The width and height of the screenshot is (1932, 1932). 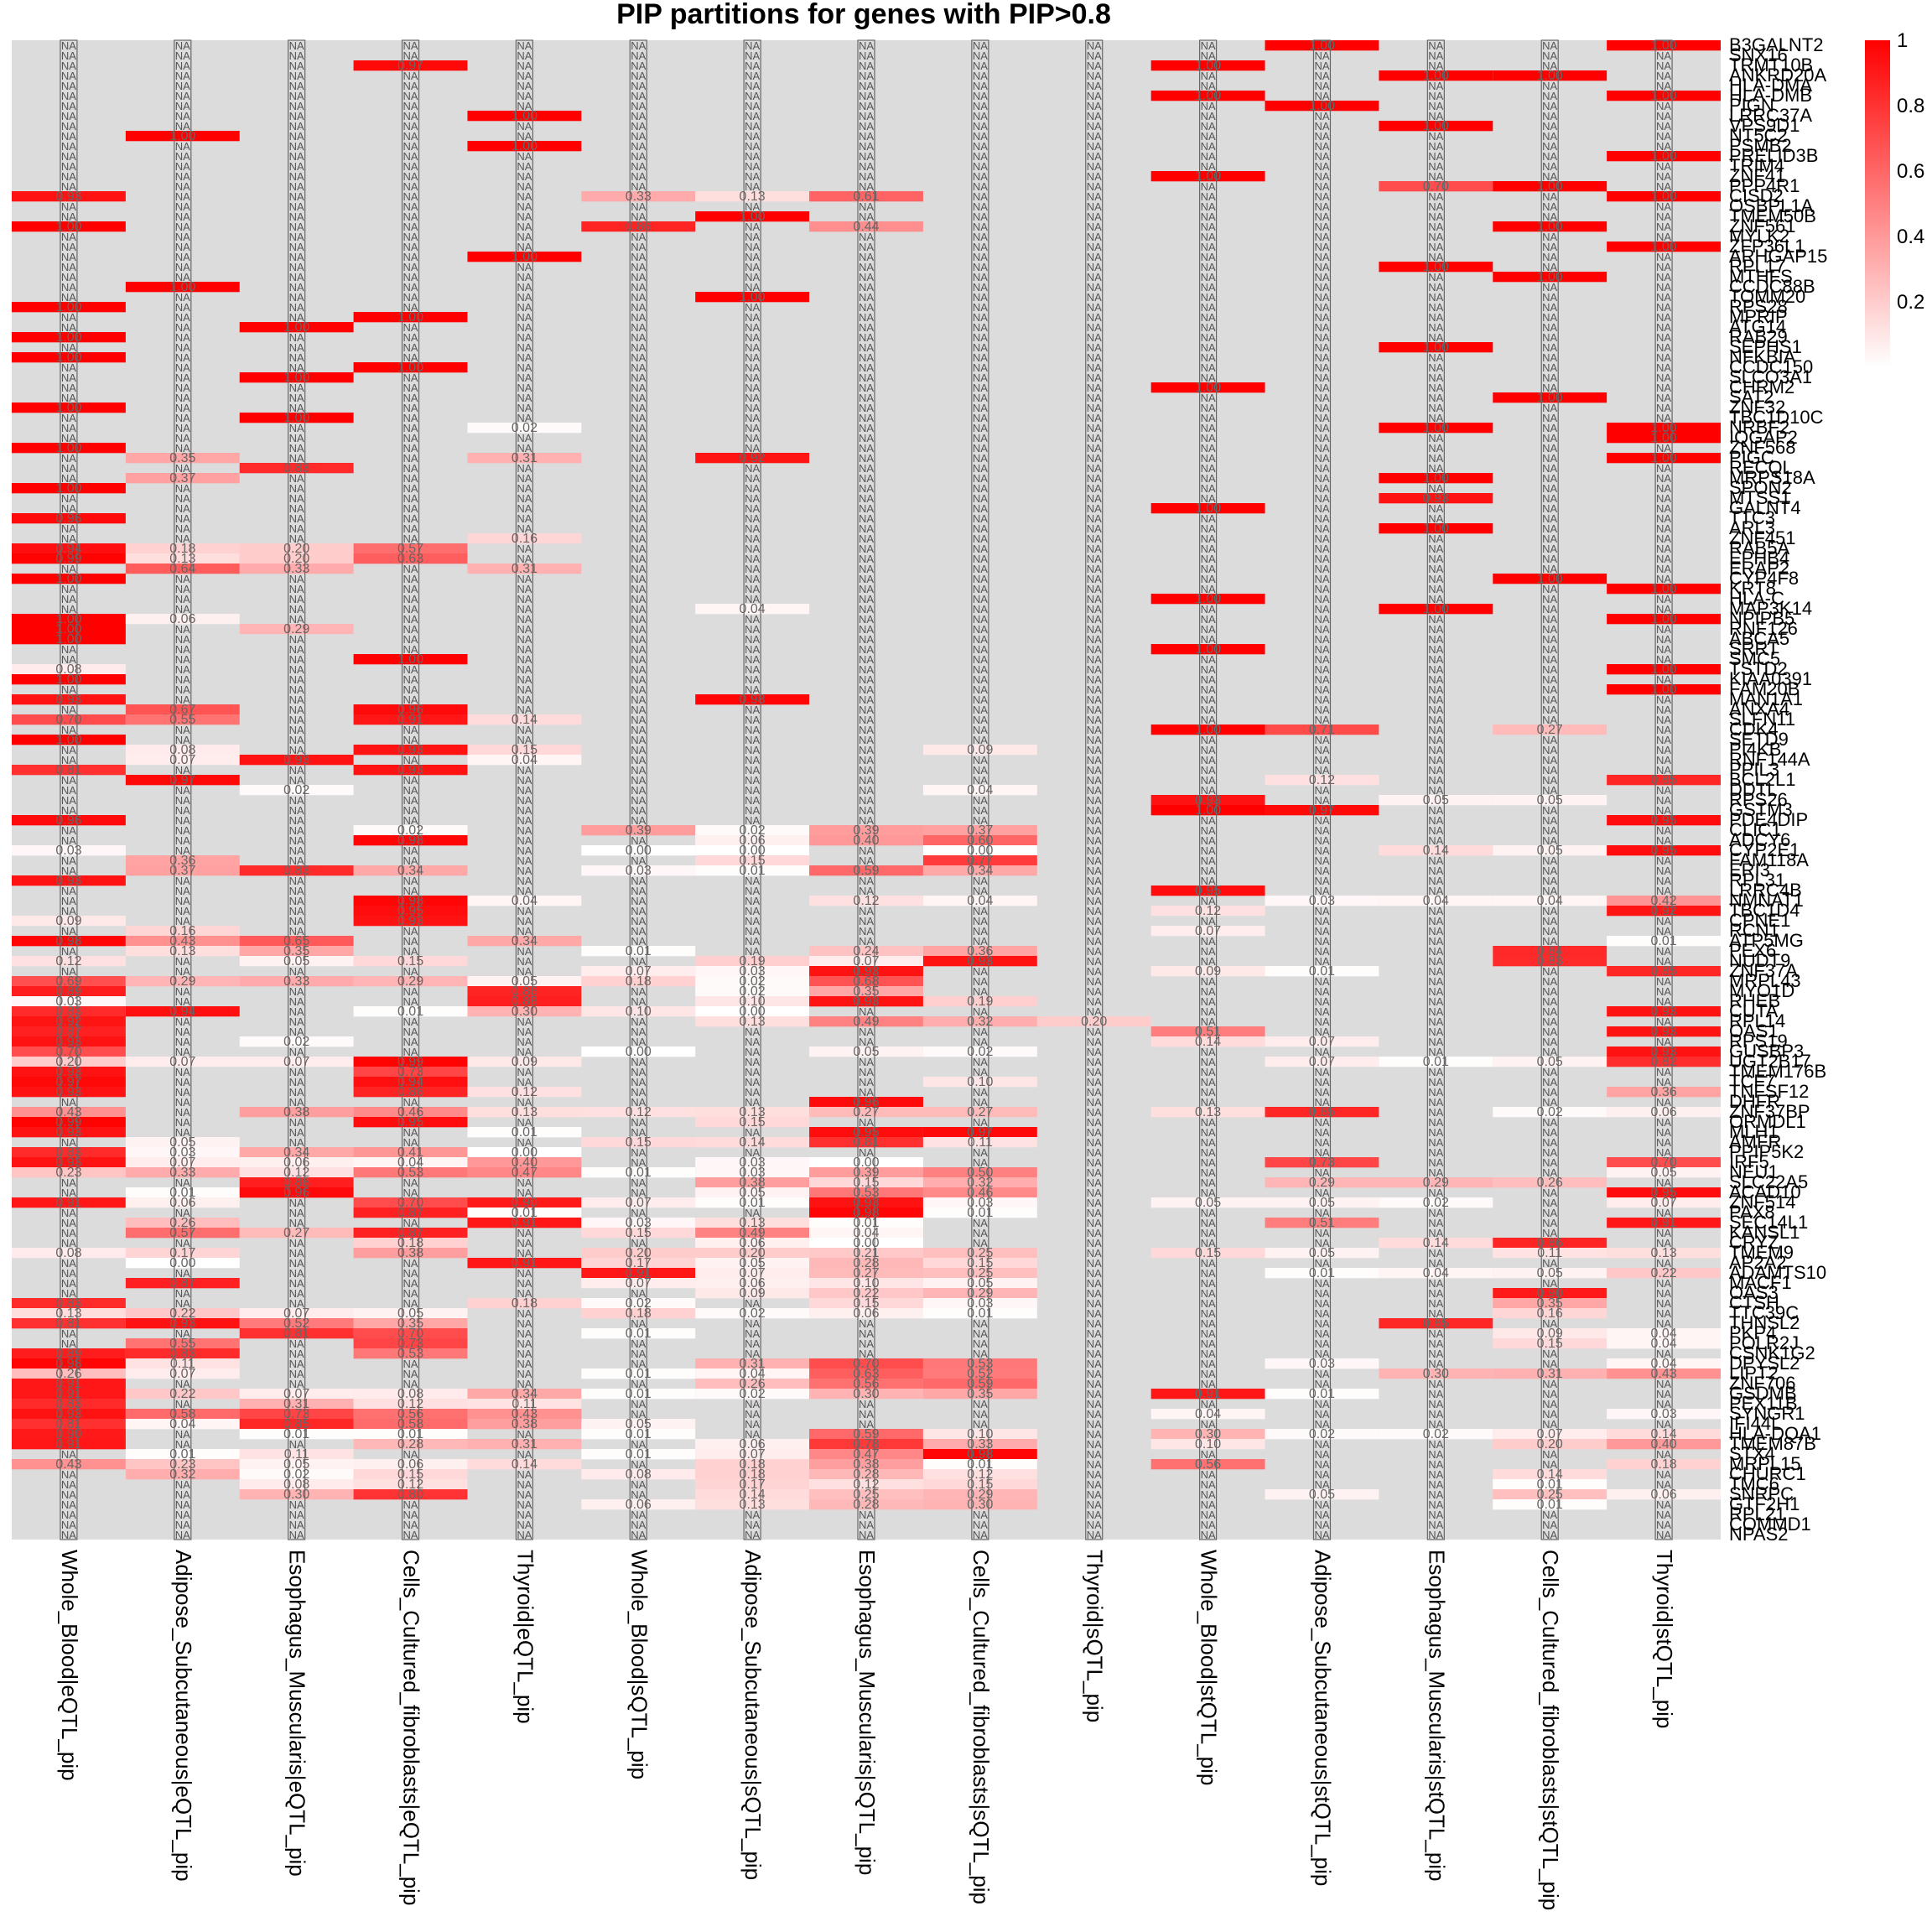 What do you see at coordinates (1902, 40) in the screenshot?
I see `legend-tick-label: 1` at bounding box center [1902, 40].